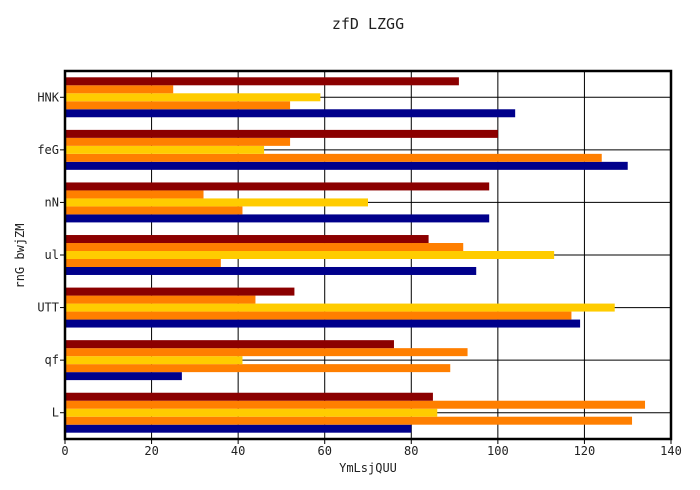 This screenshot has height=490, width=700. What do you see at coordinates (671, 451) in the screenshot?
I see `x-tick-label: 140` at bounding box center [671, 451].